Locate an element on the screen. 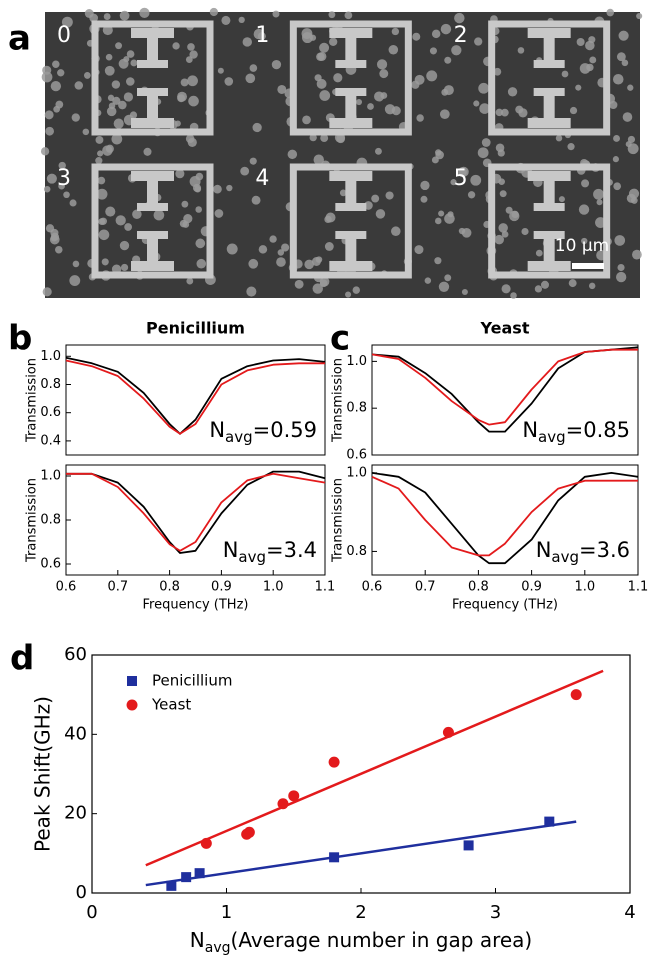 The image size is (648, 956). annotation: Navg=0.85 is located at coordinates (576, 432).